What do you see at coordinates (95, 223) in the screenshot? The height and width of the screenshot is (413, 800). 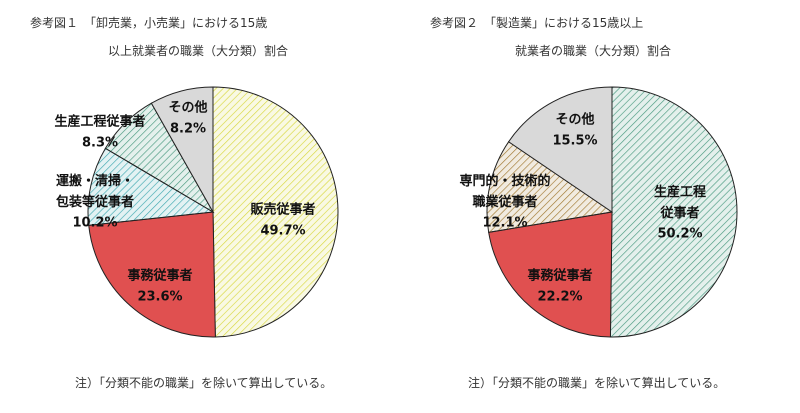 I see `slice-value: 10.2%` at bounding box center [95, 223].